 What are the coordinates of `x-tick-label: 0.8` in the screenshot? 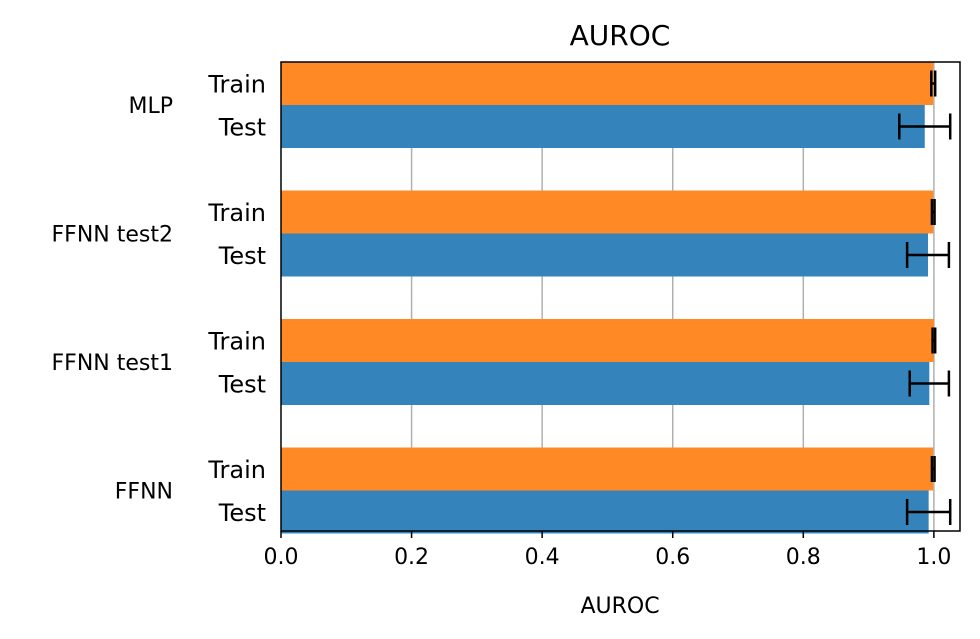 It's located at (803, 557).